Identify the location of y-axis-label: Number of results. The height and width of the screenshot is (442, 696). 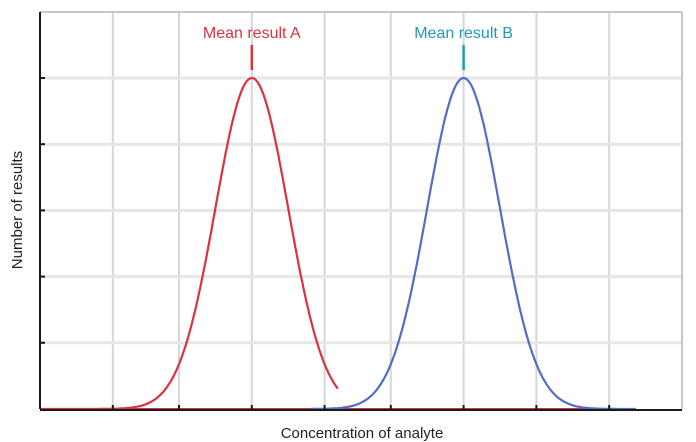
(17, 210).